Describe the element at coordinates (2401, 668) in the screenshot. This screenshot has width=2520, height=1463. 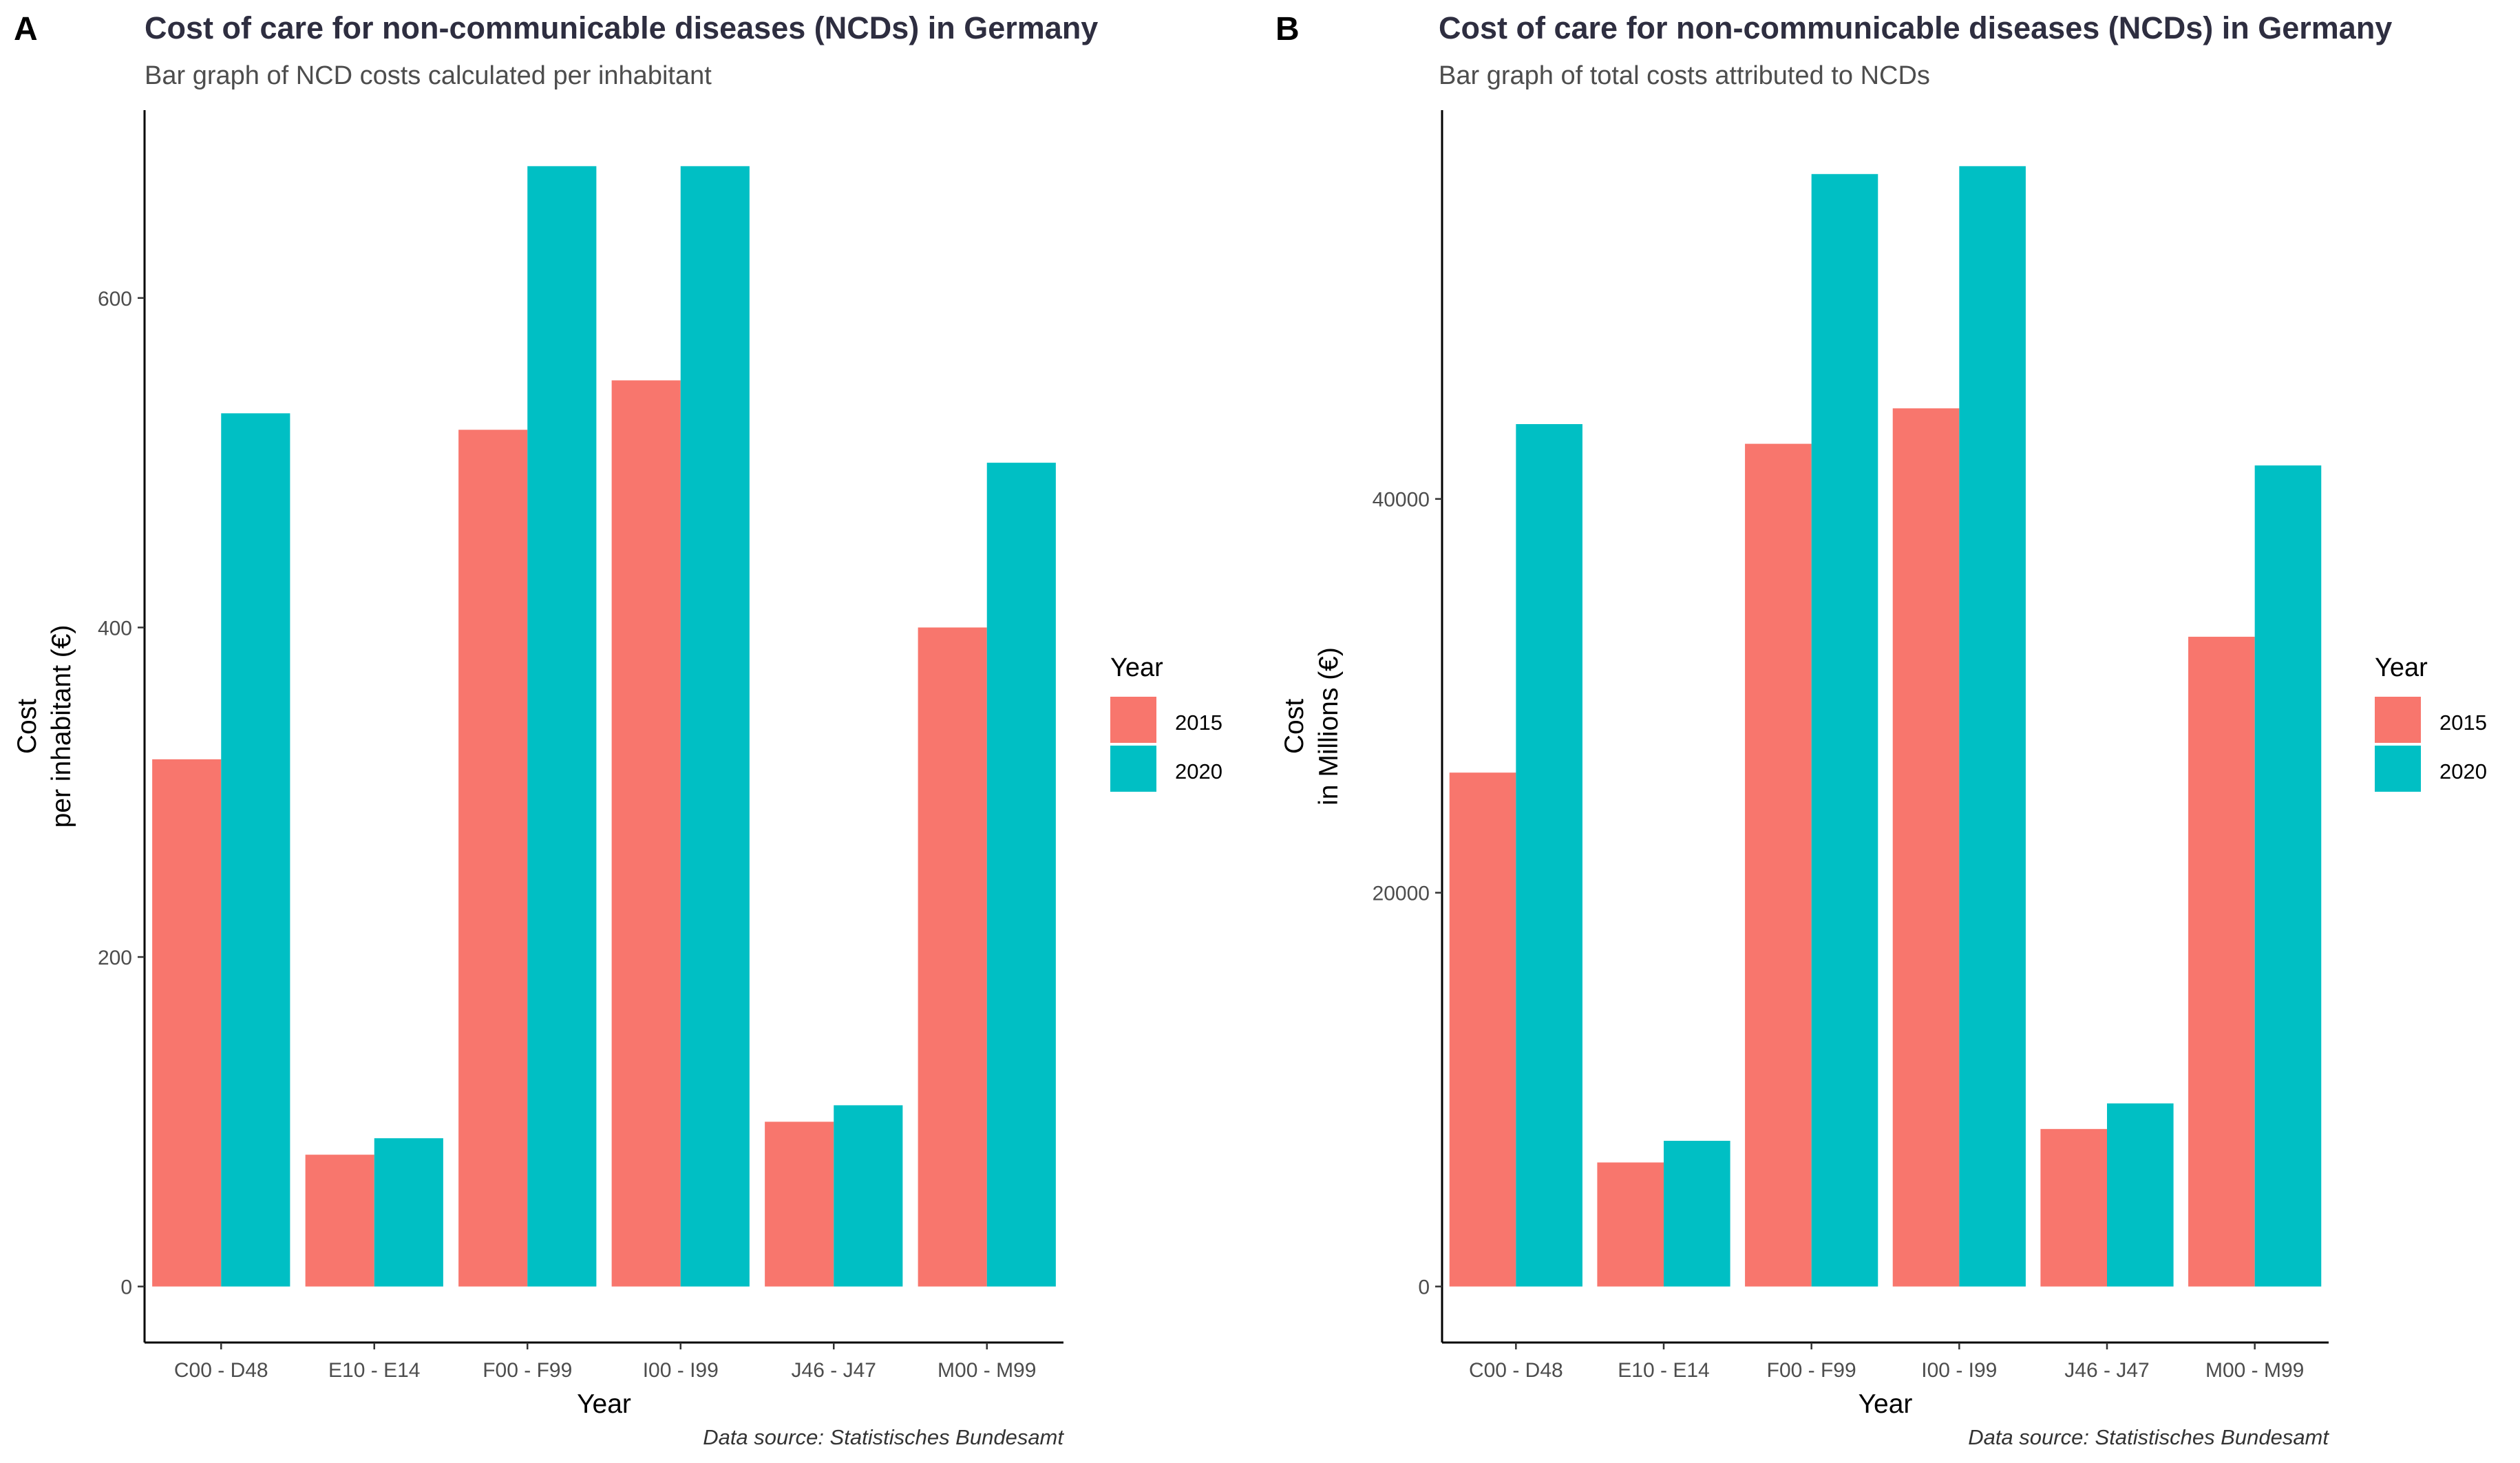
I see `panel-b-legend-title: Year` at that location.